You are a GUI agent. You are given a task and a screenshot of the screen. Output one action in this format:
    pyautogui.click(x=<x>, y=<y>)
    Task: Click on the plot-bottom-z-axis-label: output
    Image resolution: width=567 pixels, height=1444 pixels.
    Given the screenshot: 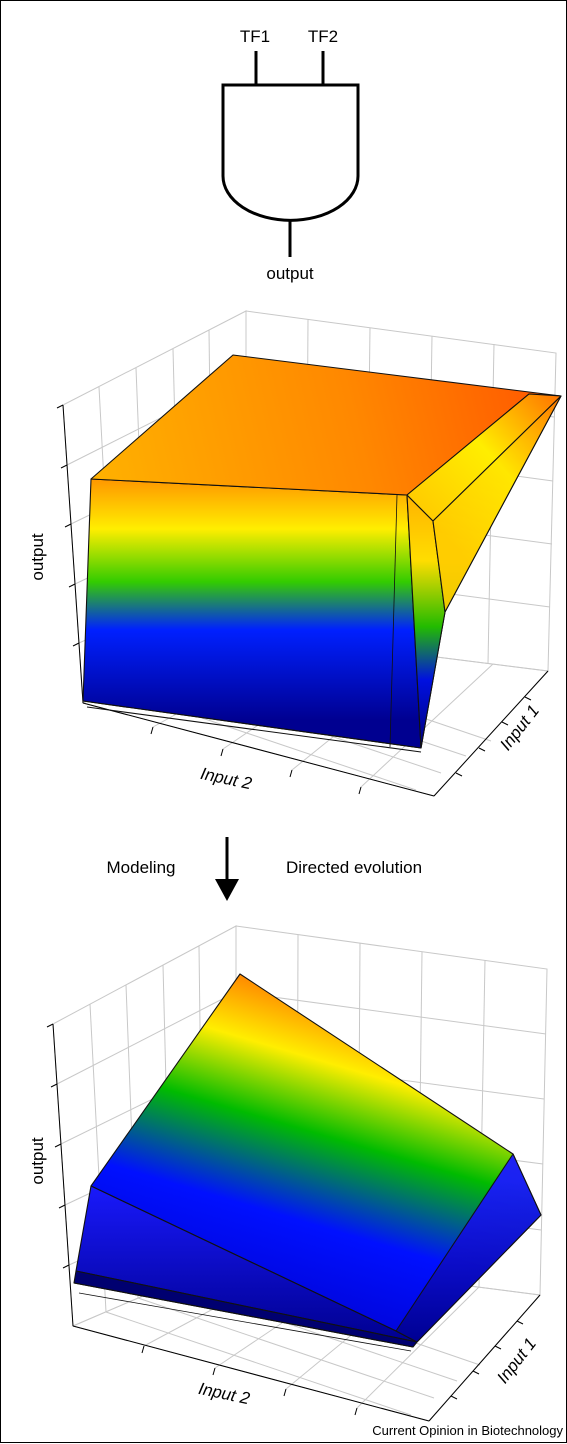 What is the action you would take?
    pyautogui.click(x=37, y=1161)
    